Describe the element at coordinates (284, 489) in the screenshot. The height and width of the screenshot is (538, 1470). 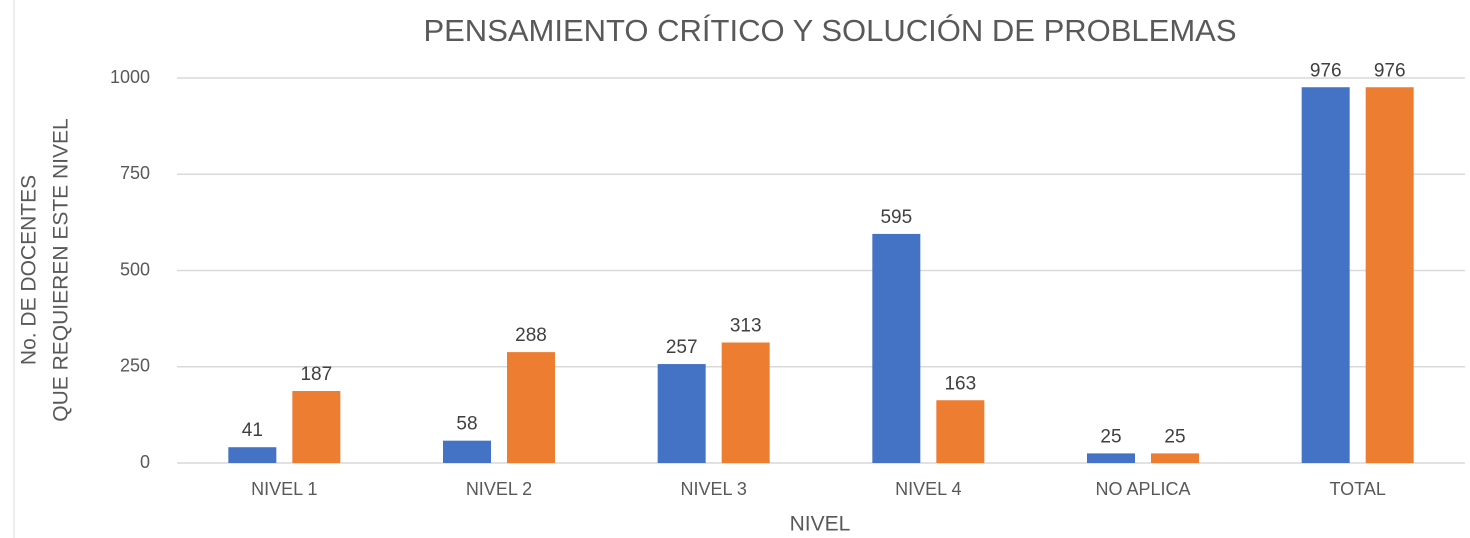
I see `x-tick-label: NIVEL 1` at that location.